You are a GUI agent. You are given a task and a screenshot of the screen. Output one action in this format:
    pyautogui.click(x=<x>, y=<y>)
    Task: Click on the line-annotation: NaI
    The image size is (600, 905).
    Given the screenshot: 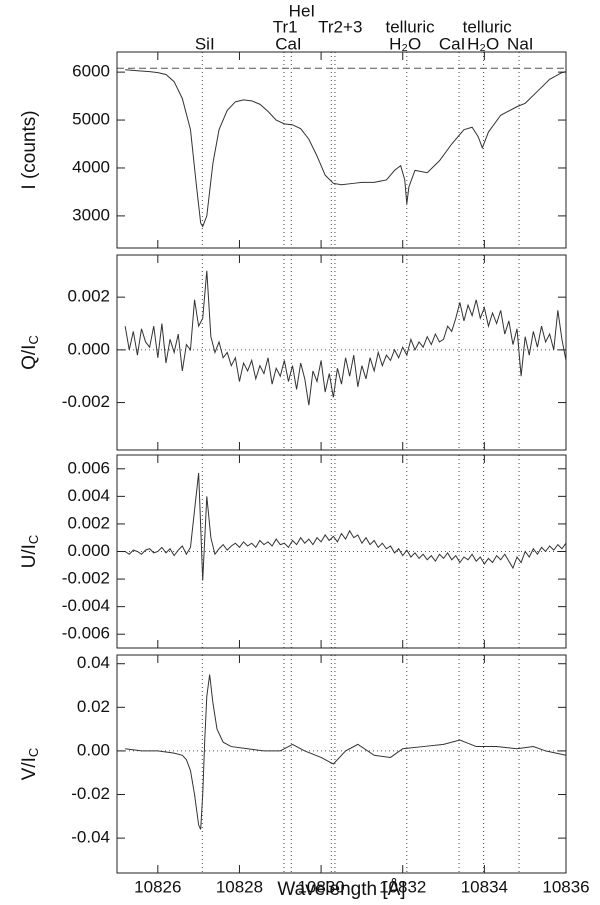 What is the action you would take?
    pyautogui.click(x=520, y=43)
    